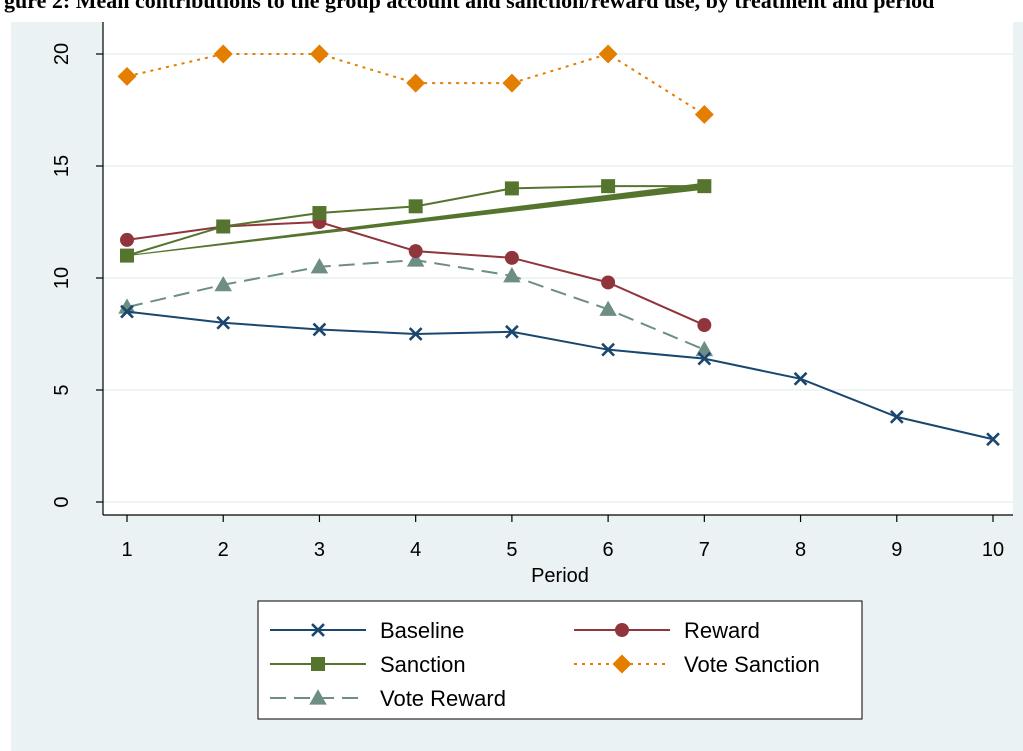 The image size is (1023, 751). I want to click on x-axis-ticks: 1 2 3 4 5 6 7 8 9 10, so click(562, 538).